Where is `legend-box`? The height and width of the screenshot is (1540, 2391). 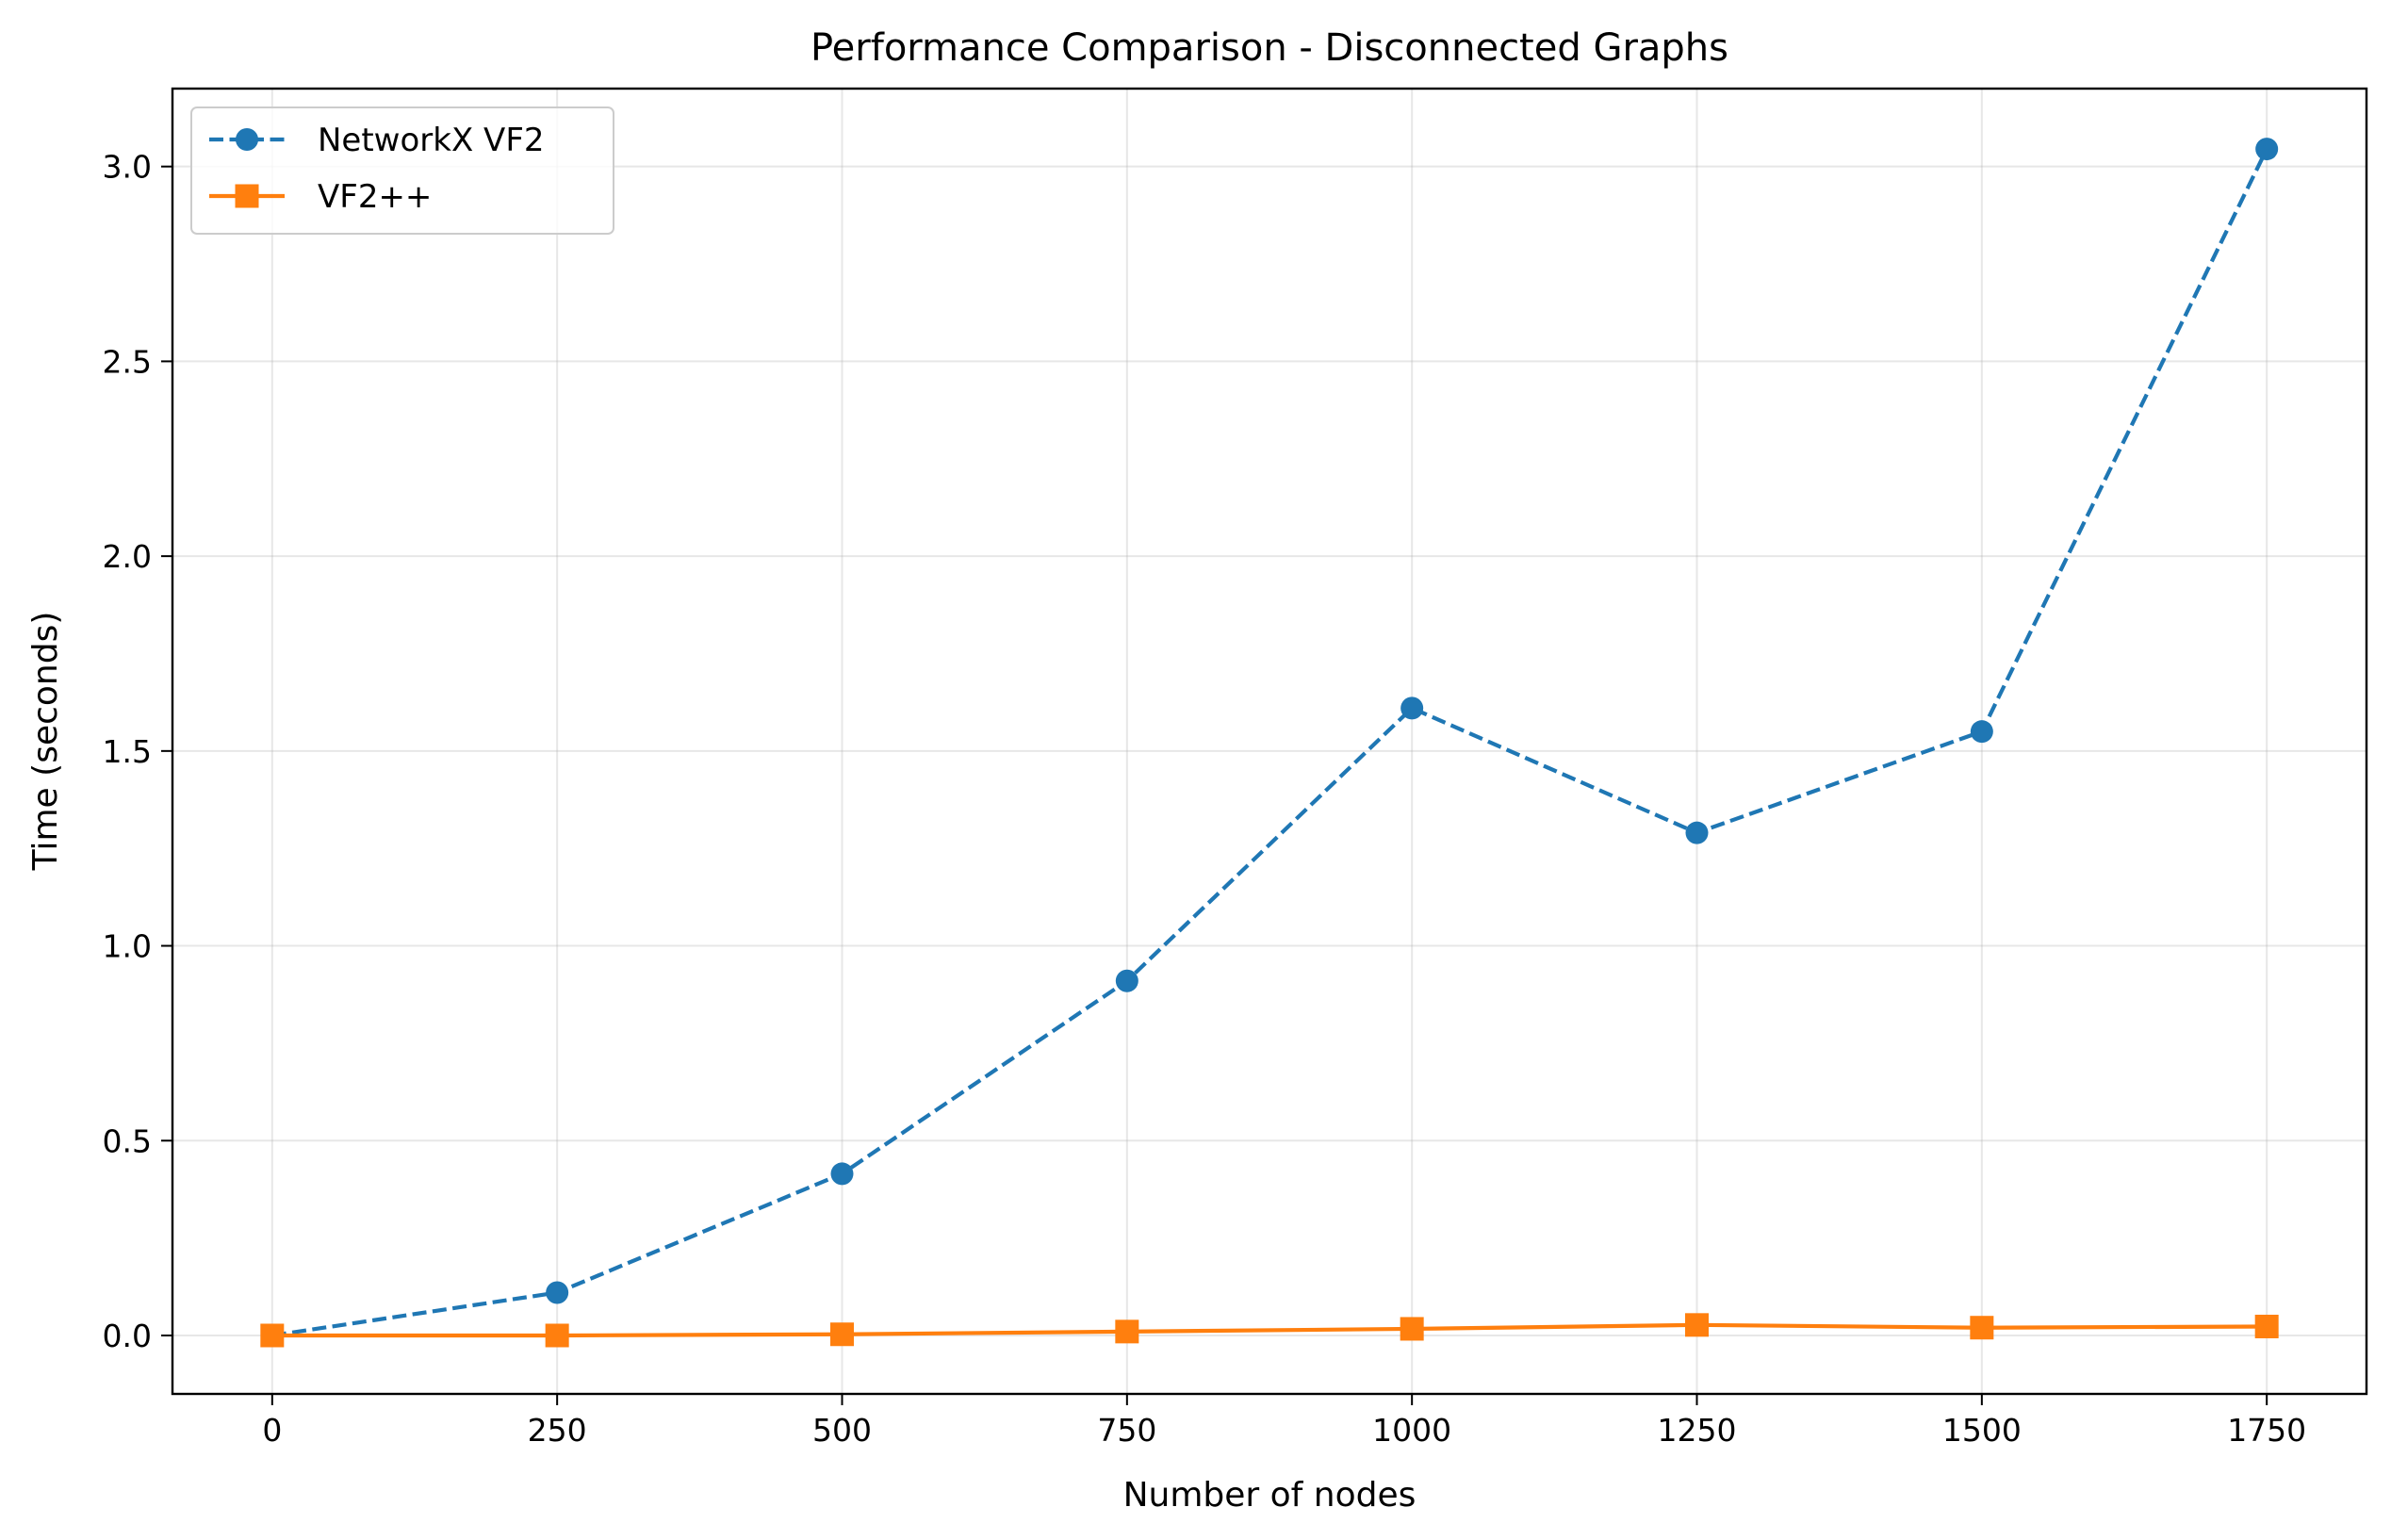 legend-box is located at coordinates (402, 170).